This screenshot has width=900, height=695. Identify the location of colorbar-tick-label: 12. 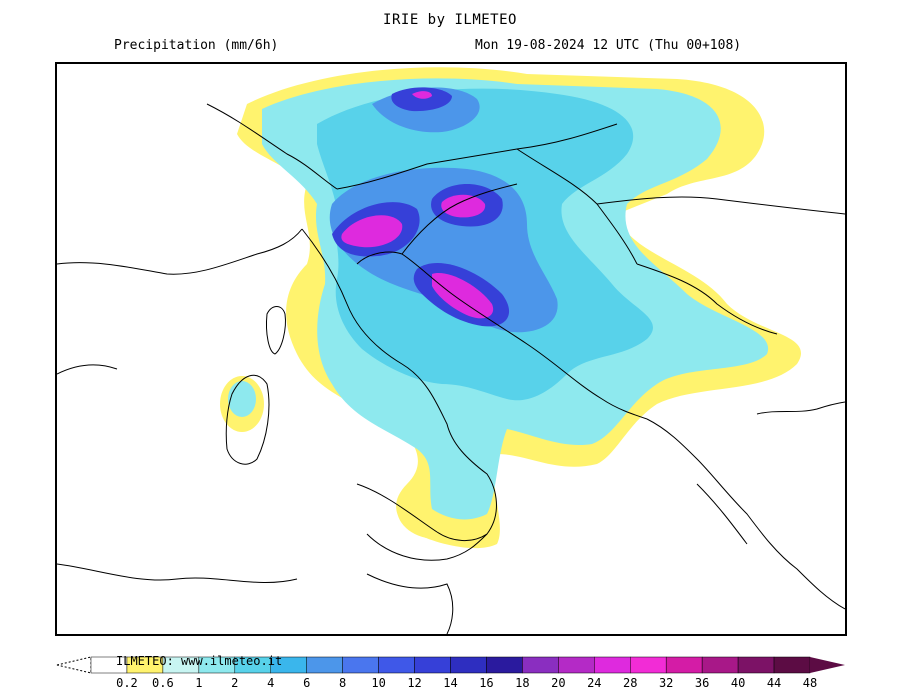
(414, 683).